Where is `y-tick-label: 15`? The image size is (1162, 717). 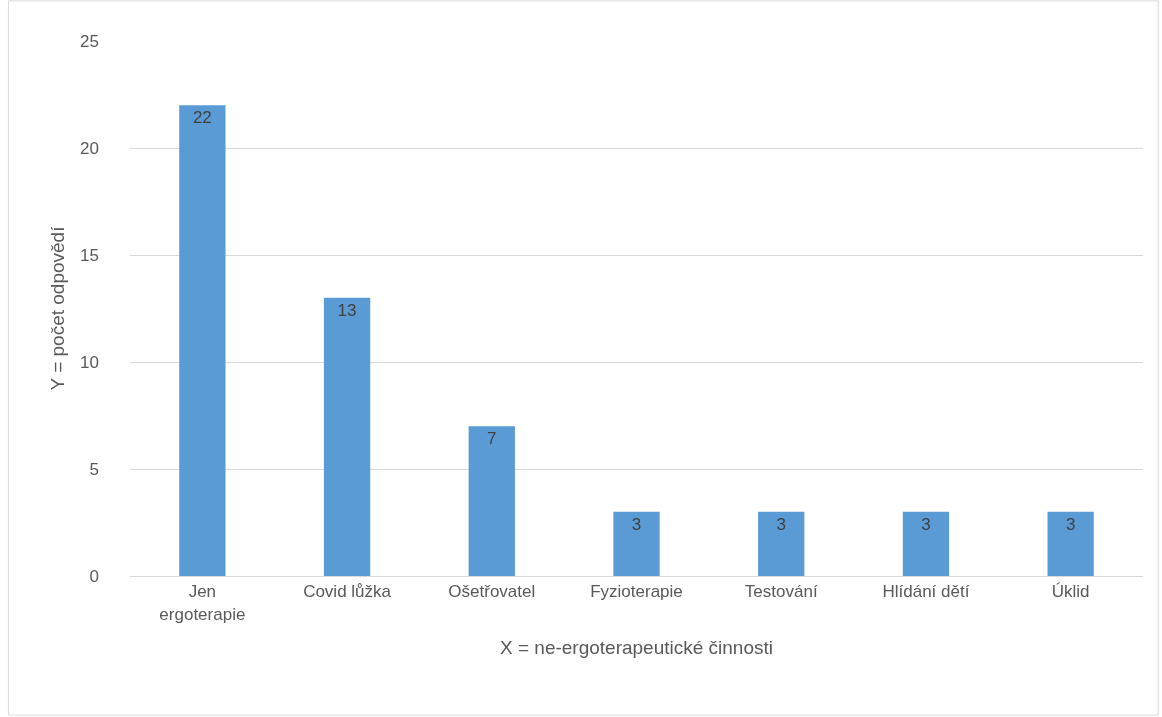 y-tick-label: 15 is located at coordinates (89, 255).